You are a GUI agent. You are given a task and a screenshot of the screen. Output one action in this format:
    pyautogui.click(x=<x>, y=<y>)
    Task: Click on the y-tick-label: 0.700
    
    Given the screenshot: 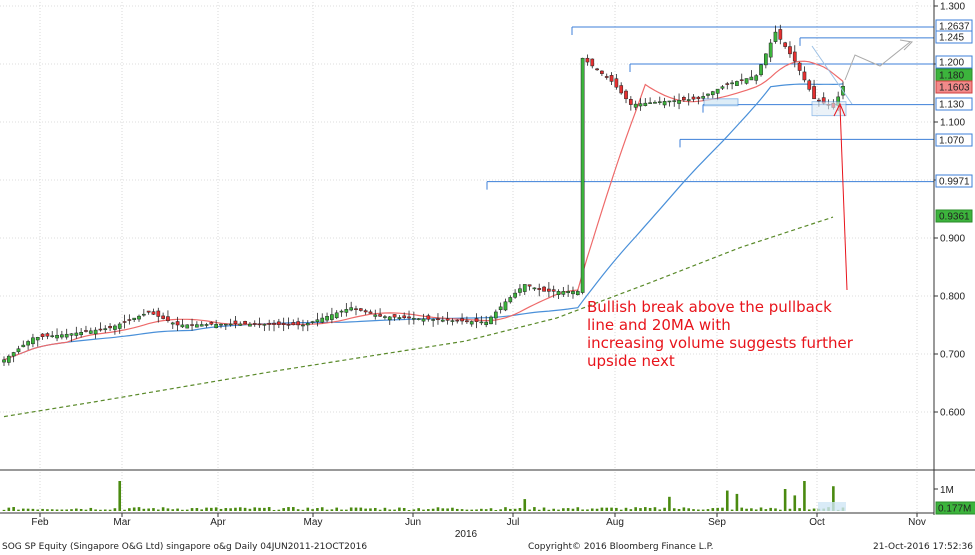 What is the action you would take?
    pyautogui.click(x=952, y=355)
    